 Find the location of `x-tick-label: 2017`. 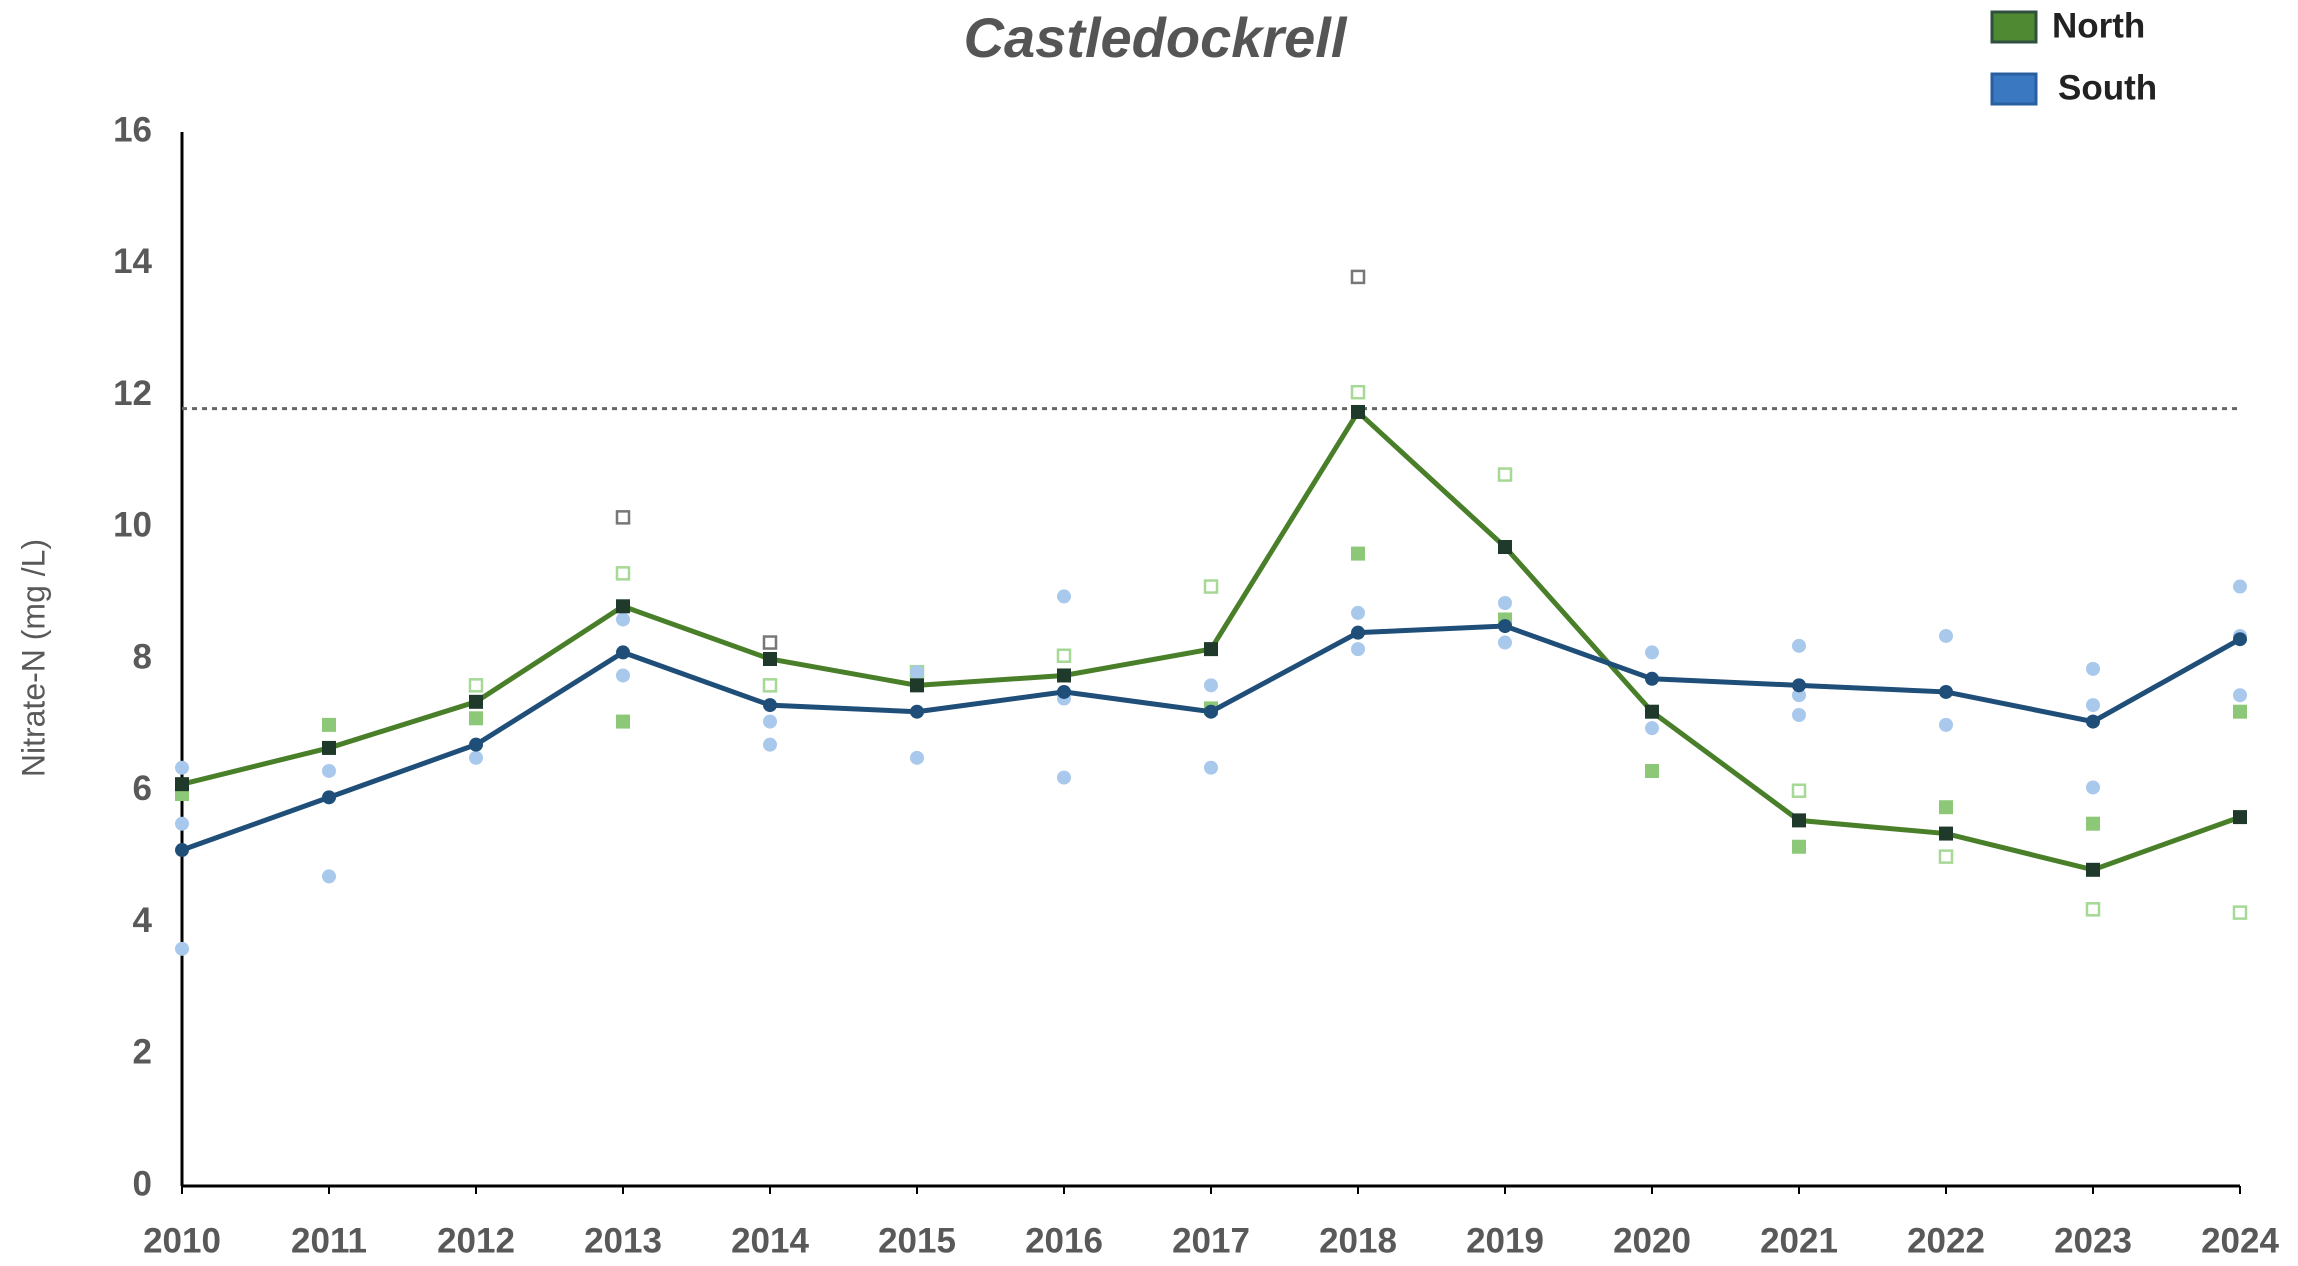

x-tick-label: 2017 is located at coordinates (1211, 1240).